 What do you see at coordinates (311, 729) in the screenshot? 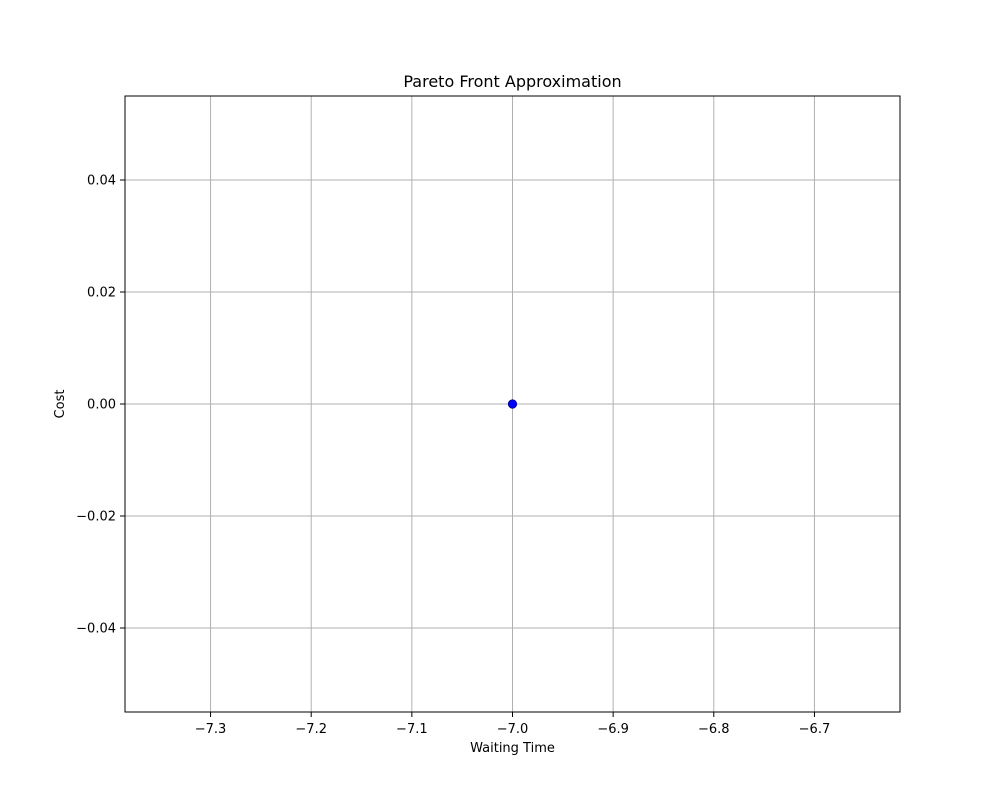
I see `x-tick-label: −7.2` at bounding box center [311, 729].